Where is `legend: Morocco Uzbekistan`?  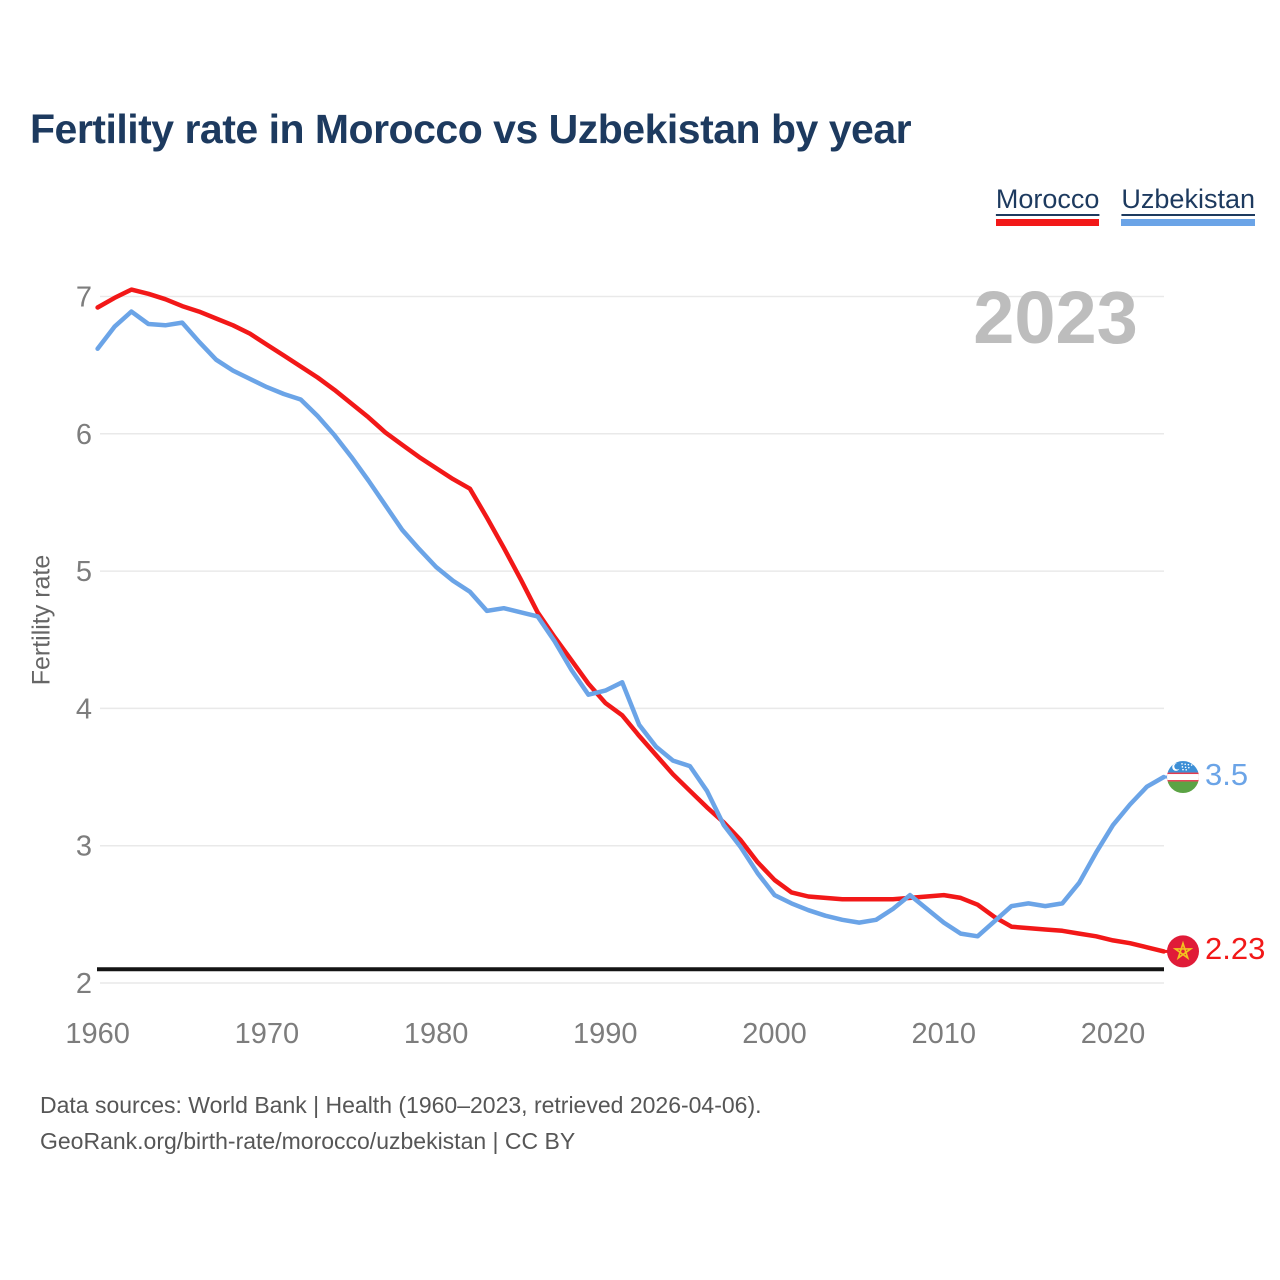 legend: Morocco Uzbekistan is located at coordinates (1125, 205).